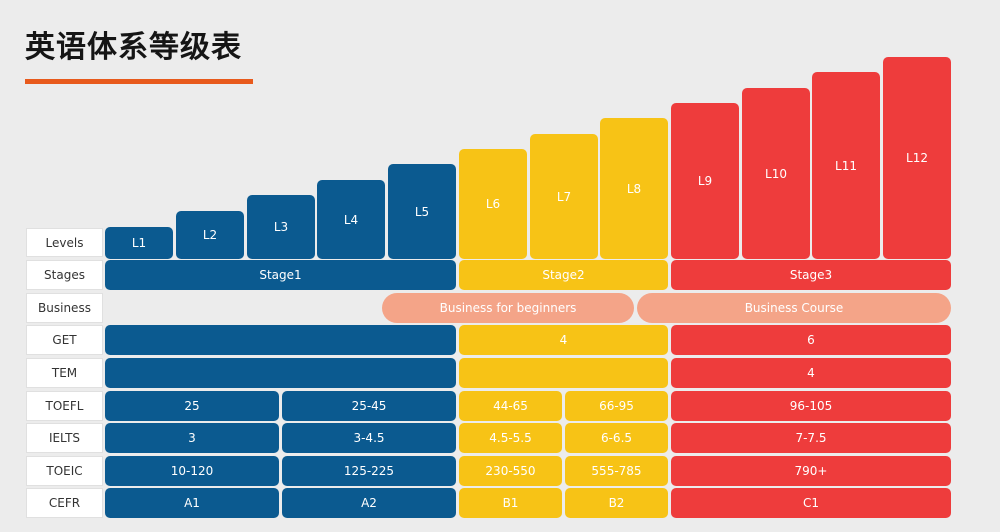 The image size is (1000, 532). Describe the element at coordinates (351, 219) in the screenshot. I see `level-l4: L4` at that location.